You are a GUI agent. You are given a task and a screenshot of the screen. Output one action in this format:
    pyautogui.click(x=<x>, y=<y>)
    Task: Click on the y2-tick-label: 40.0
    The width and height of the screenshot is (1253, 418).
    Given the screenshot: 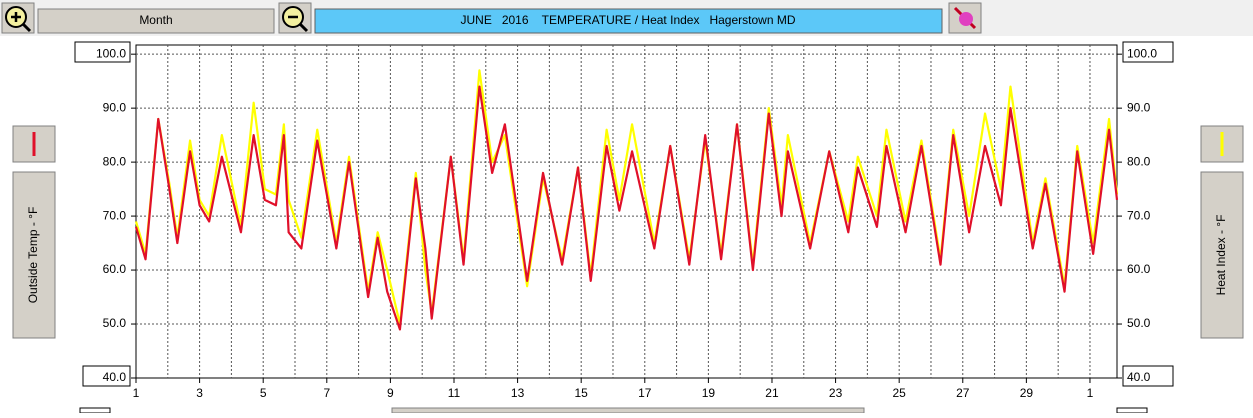 What is the action you would take?
    pyautogui.click(x=1139, y=377)
    